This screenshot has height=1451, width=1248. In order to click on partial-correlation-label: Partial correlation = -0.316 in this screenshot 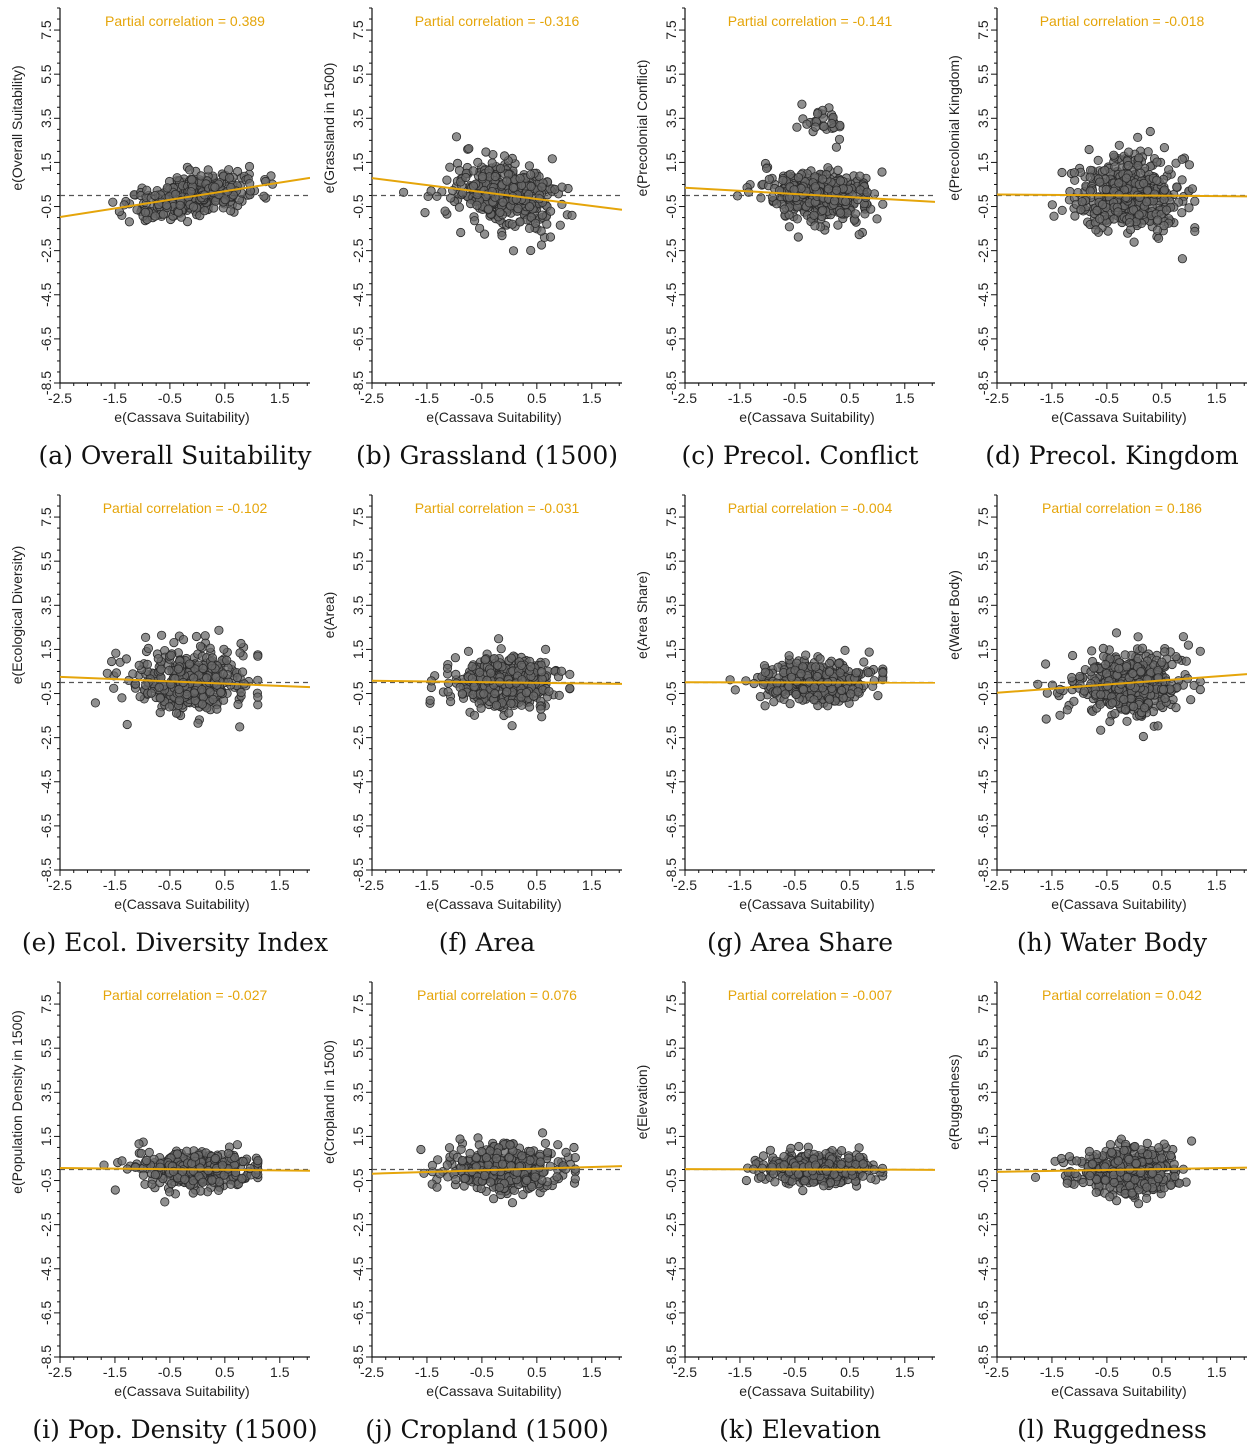, I will do `click(497, 21)`.